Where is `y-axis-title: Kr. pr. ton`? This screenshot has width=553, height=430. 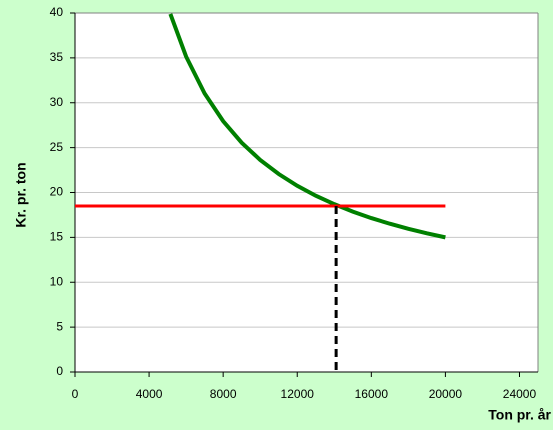
y-axis-title: Kr. pr. ton is located at coordinates (21, 194).